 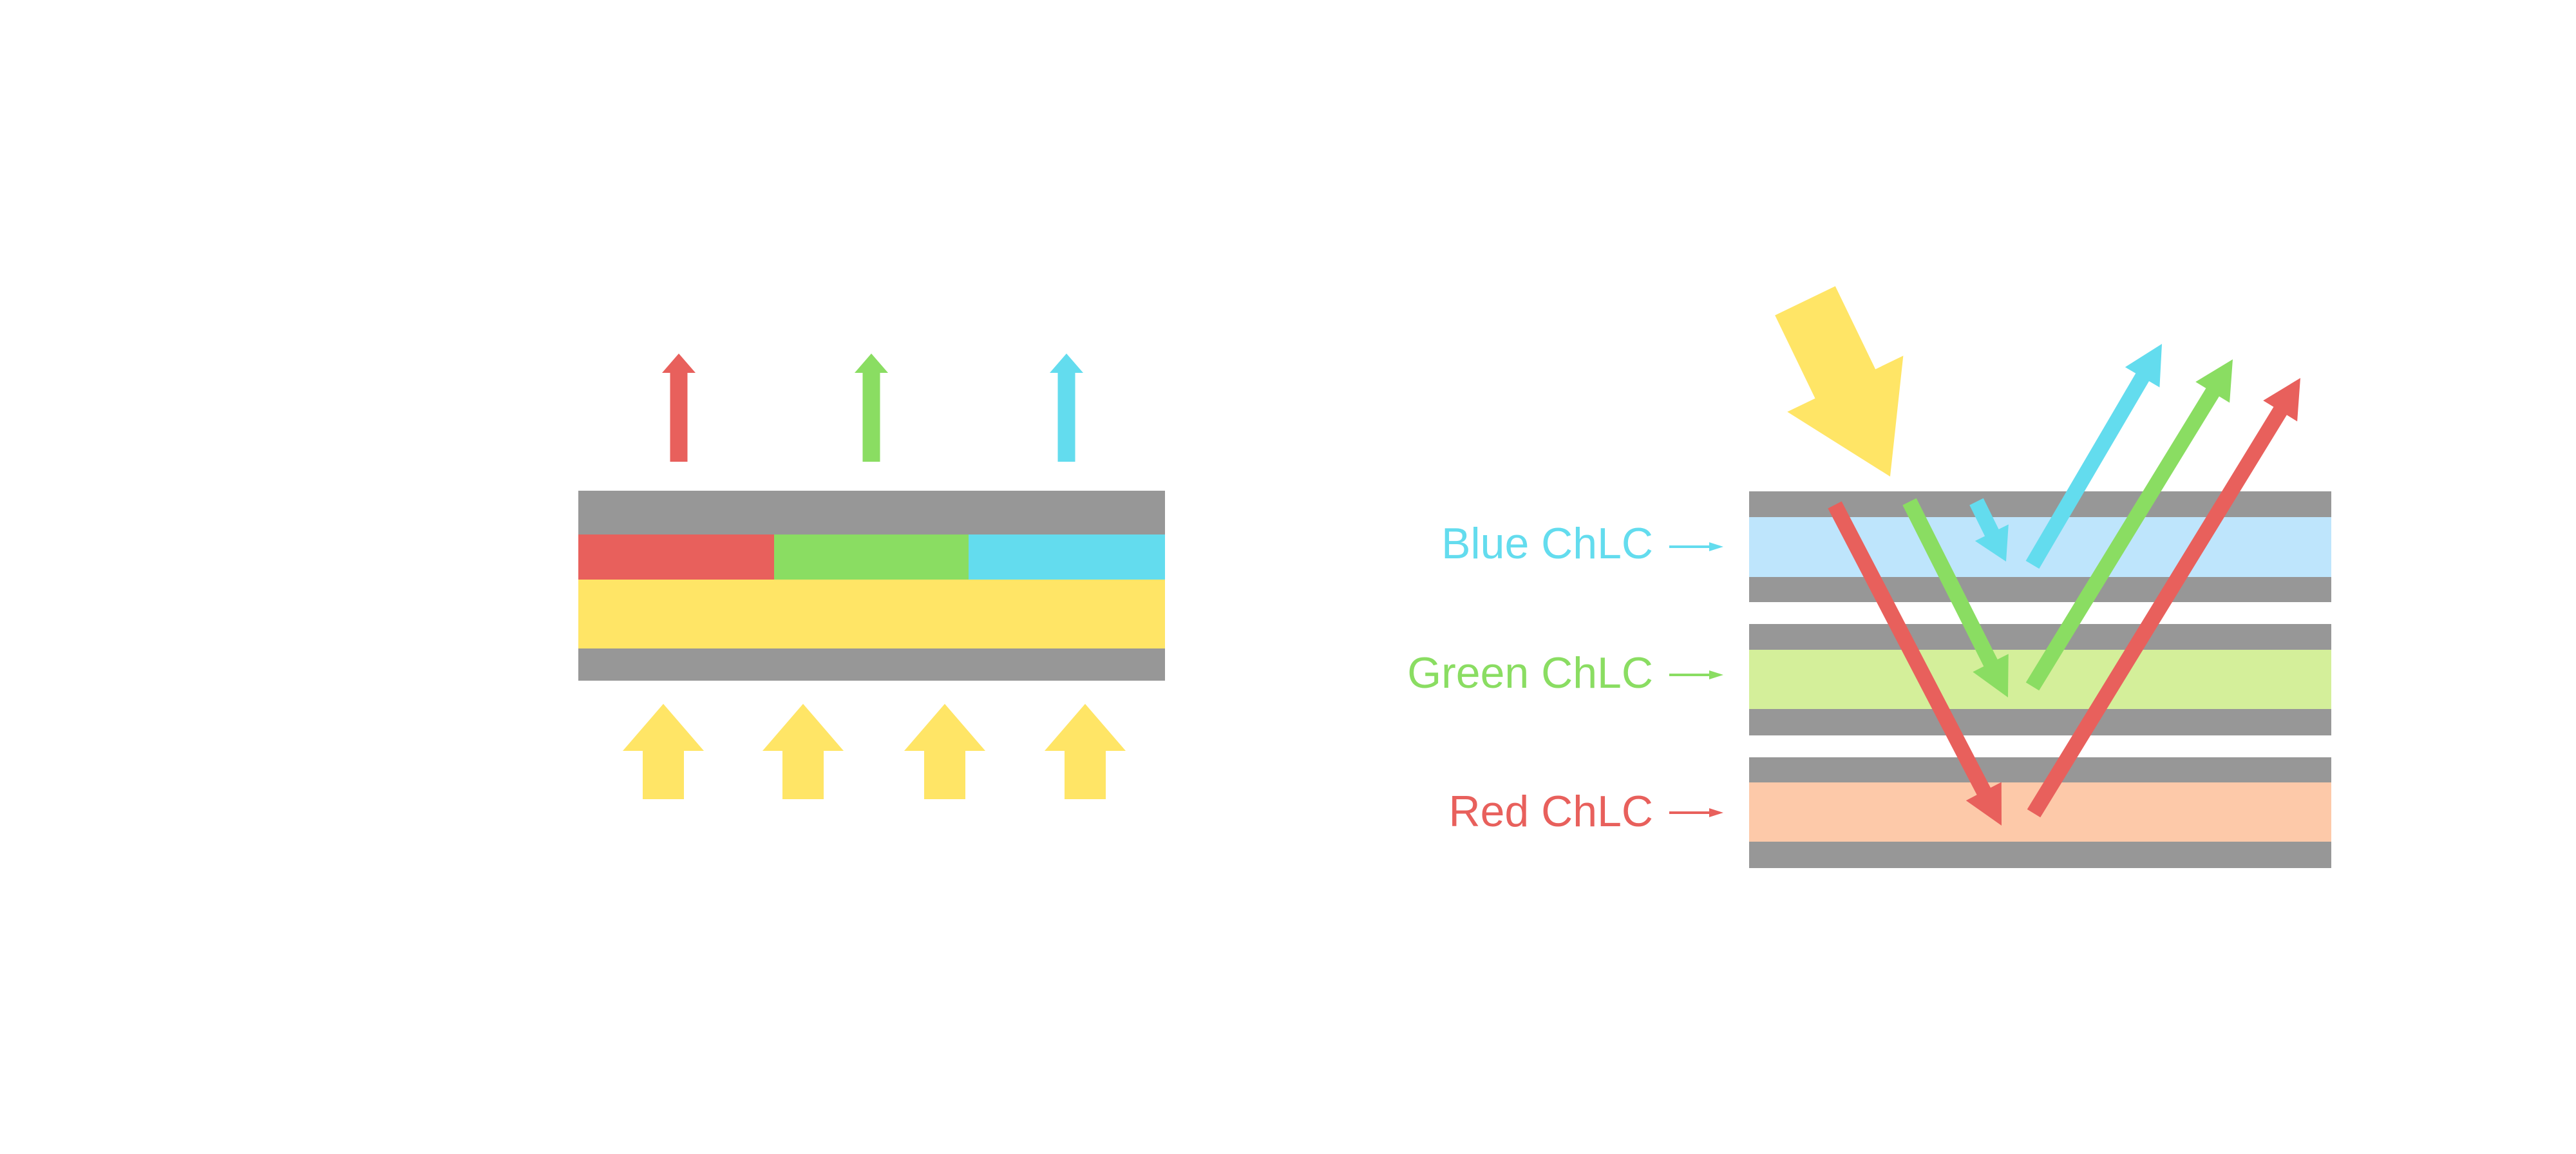 I want to click on red-reflected-ray, so click(x=2163, y=598).